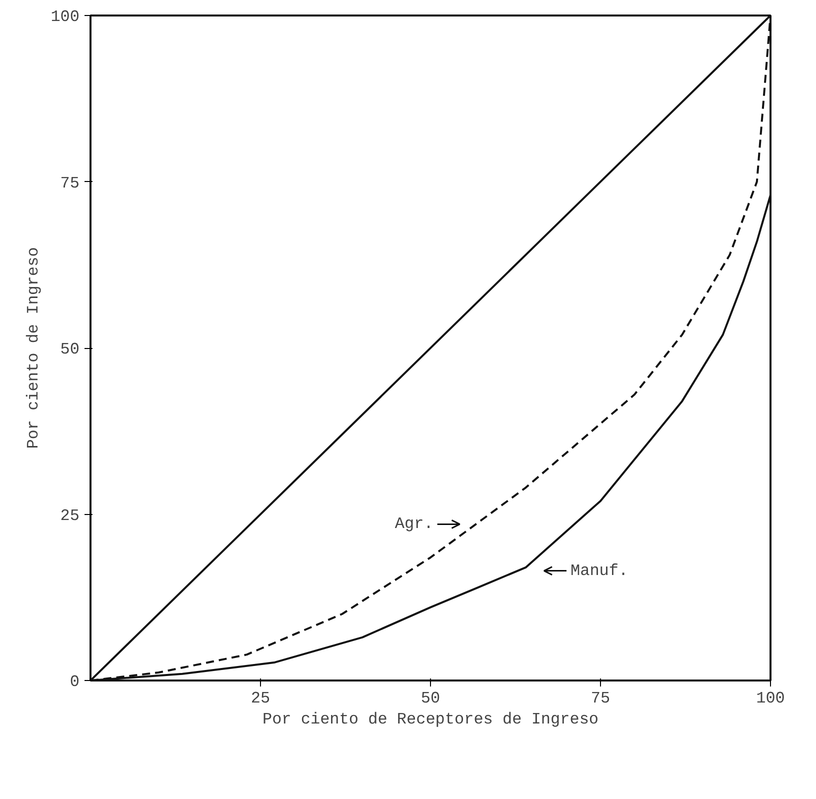  What do you see at coordinates (414, 524) in the screenshot?
I see `annotation: Agr.` at bounding box center [414, 524].